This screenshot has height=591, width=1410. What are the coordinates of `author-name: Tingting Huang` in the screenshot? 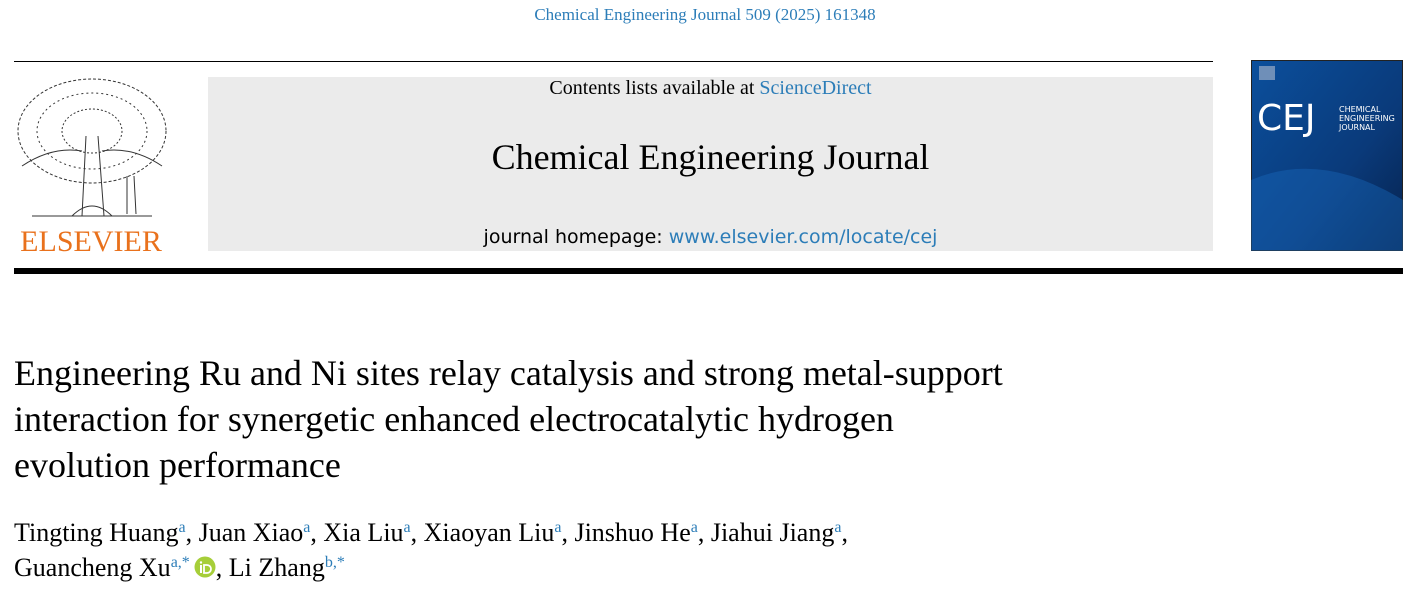 It's located at (96, 532).